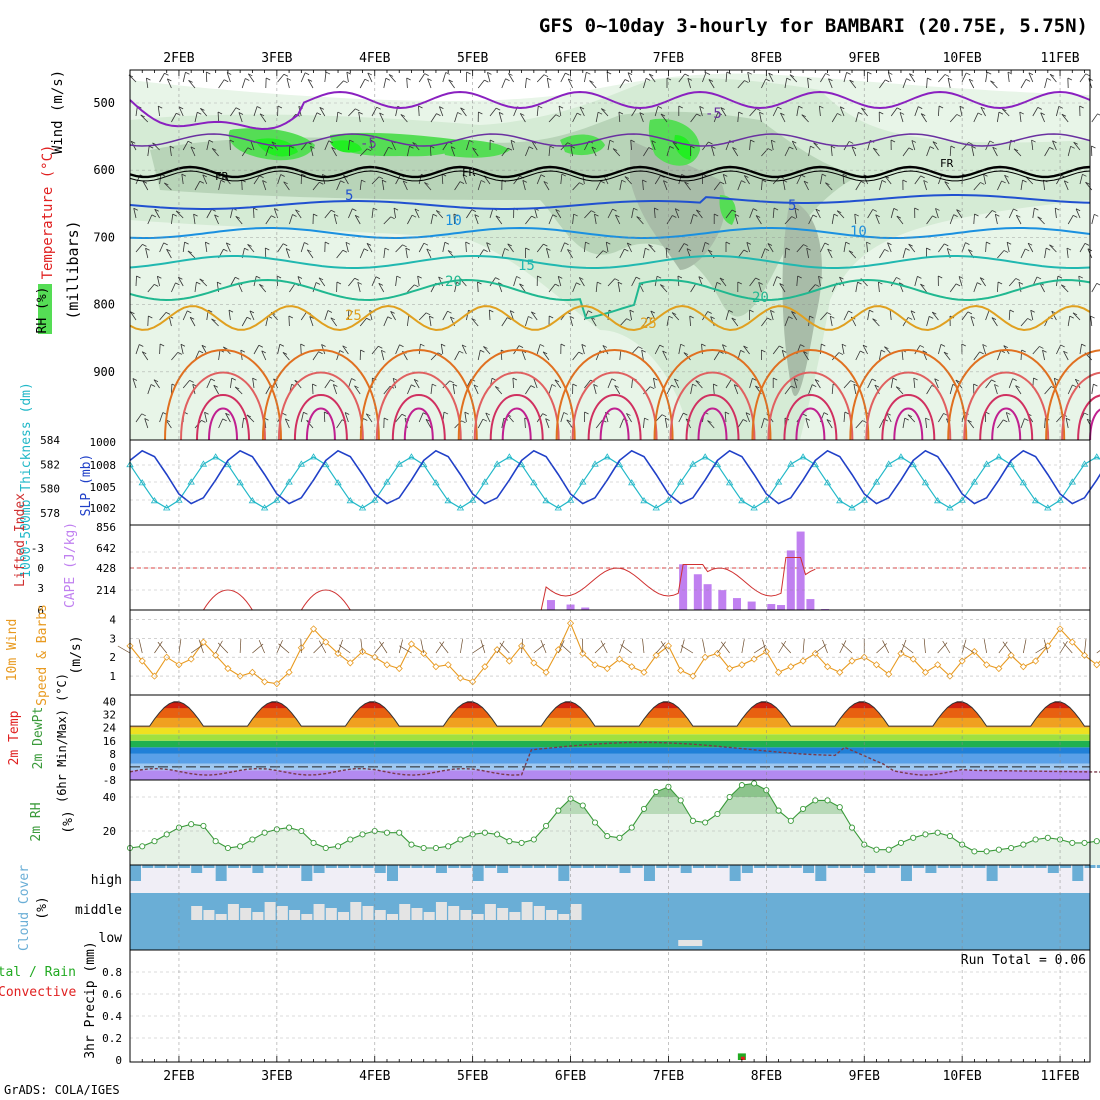 The image size is (1100, 1100). I want to click on rh2m-fill-low, so click(615, 824).